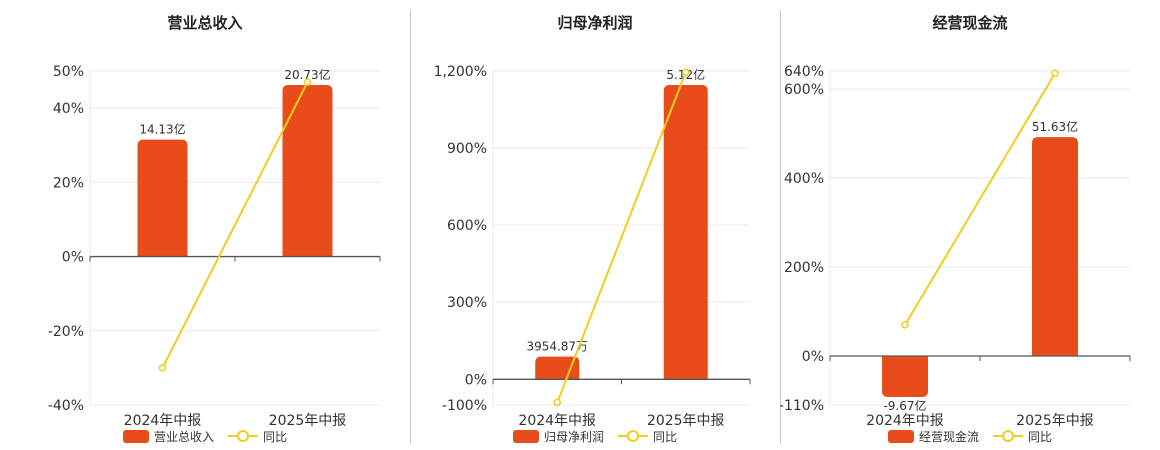 This screenshot has height=450, width=1160. Describe the element at coordinates (804, 72) in the screenshot. I see `y-tick-label: 640%` at that location.